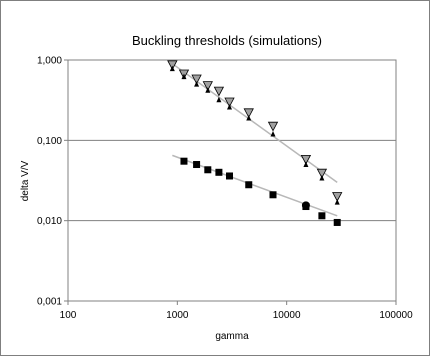  Describe the element at coordinates (254, 123) in the screenshot. I see `trendline` at that location.